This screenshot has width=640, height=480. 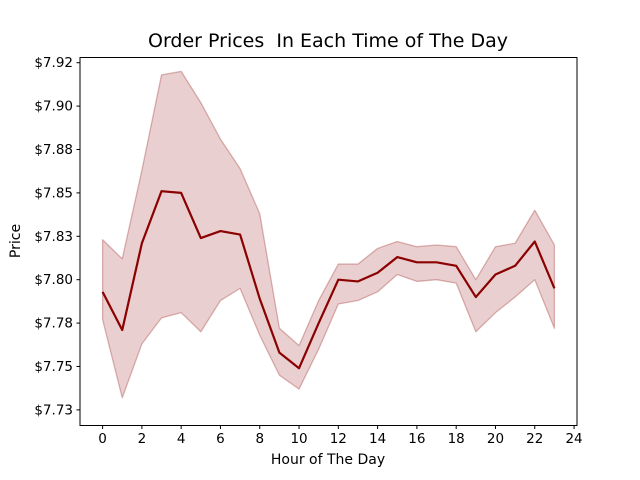 I want to click on x-tick-label: 10, so click(x=298, y=439).